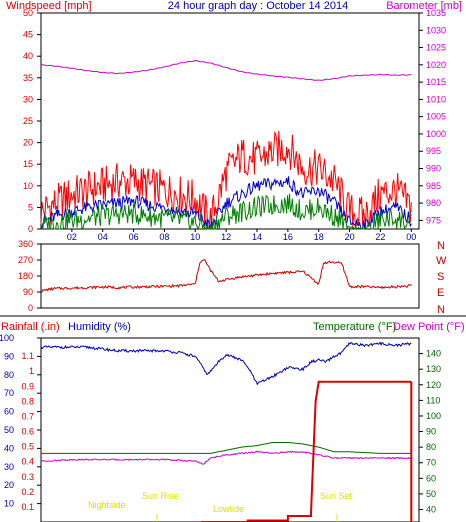 The width and height of the screenshot is (466, 522). Describe the element at coordinates (30, 327) in the screenshot. I see `rainfall-axis-title: Rainfall (.in)` at that location.